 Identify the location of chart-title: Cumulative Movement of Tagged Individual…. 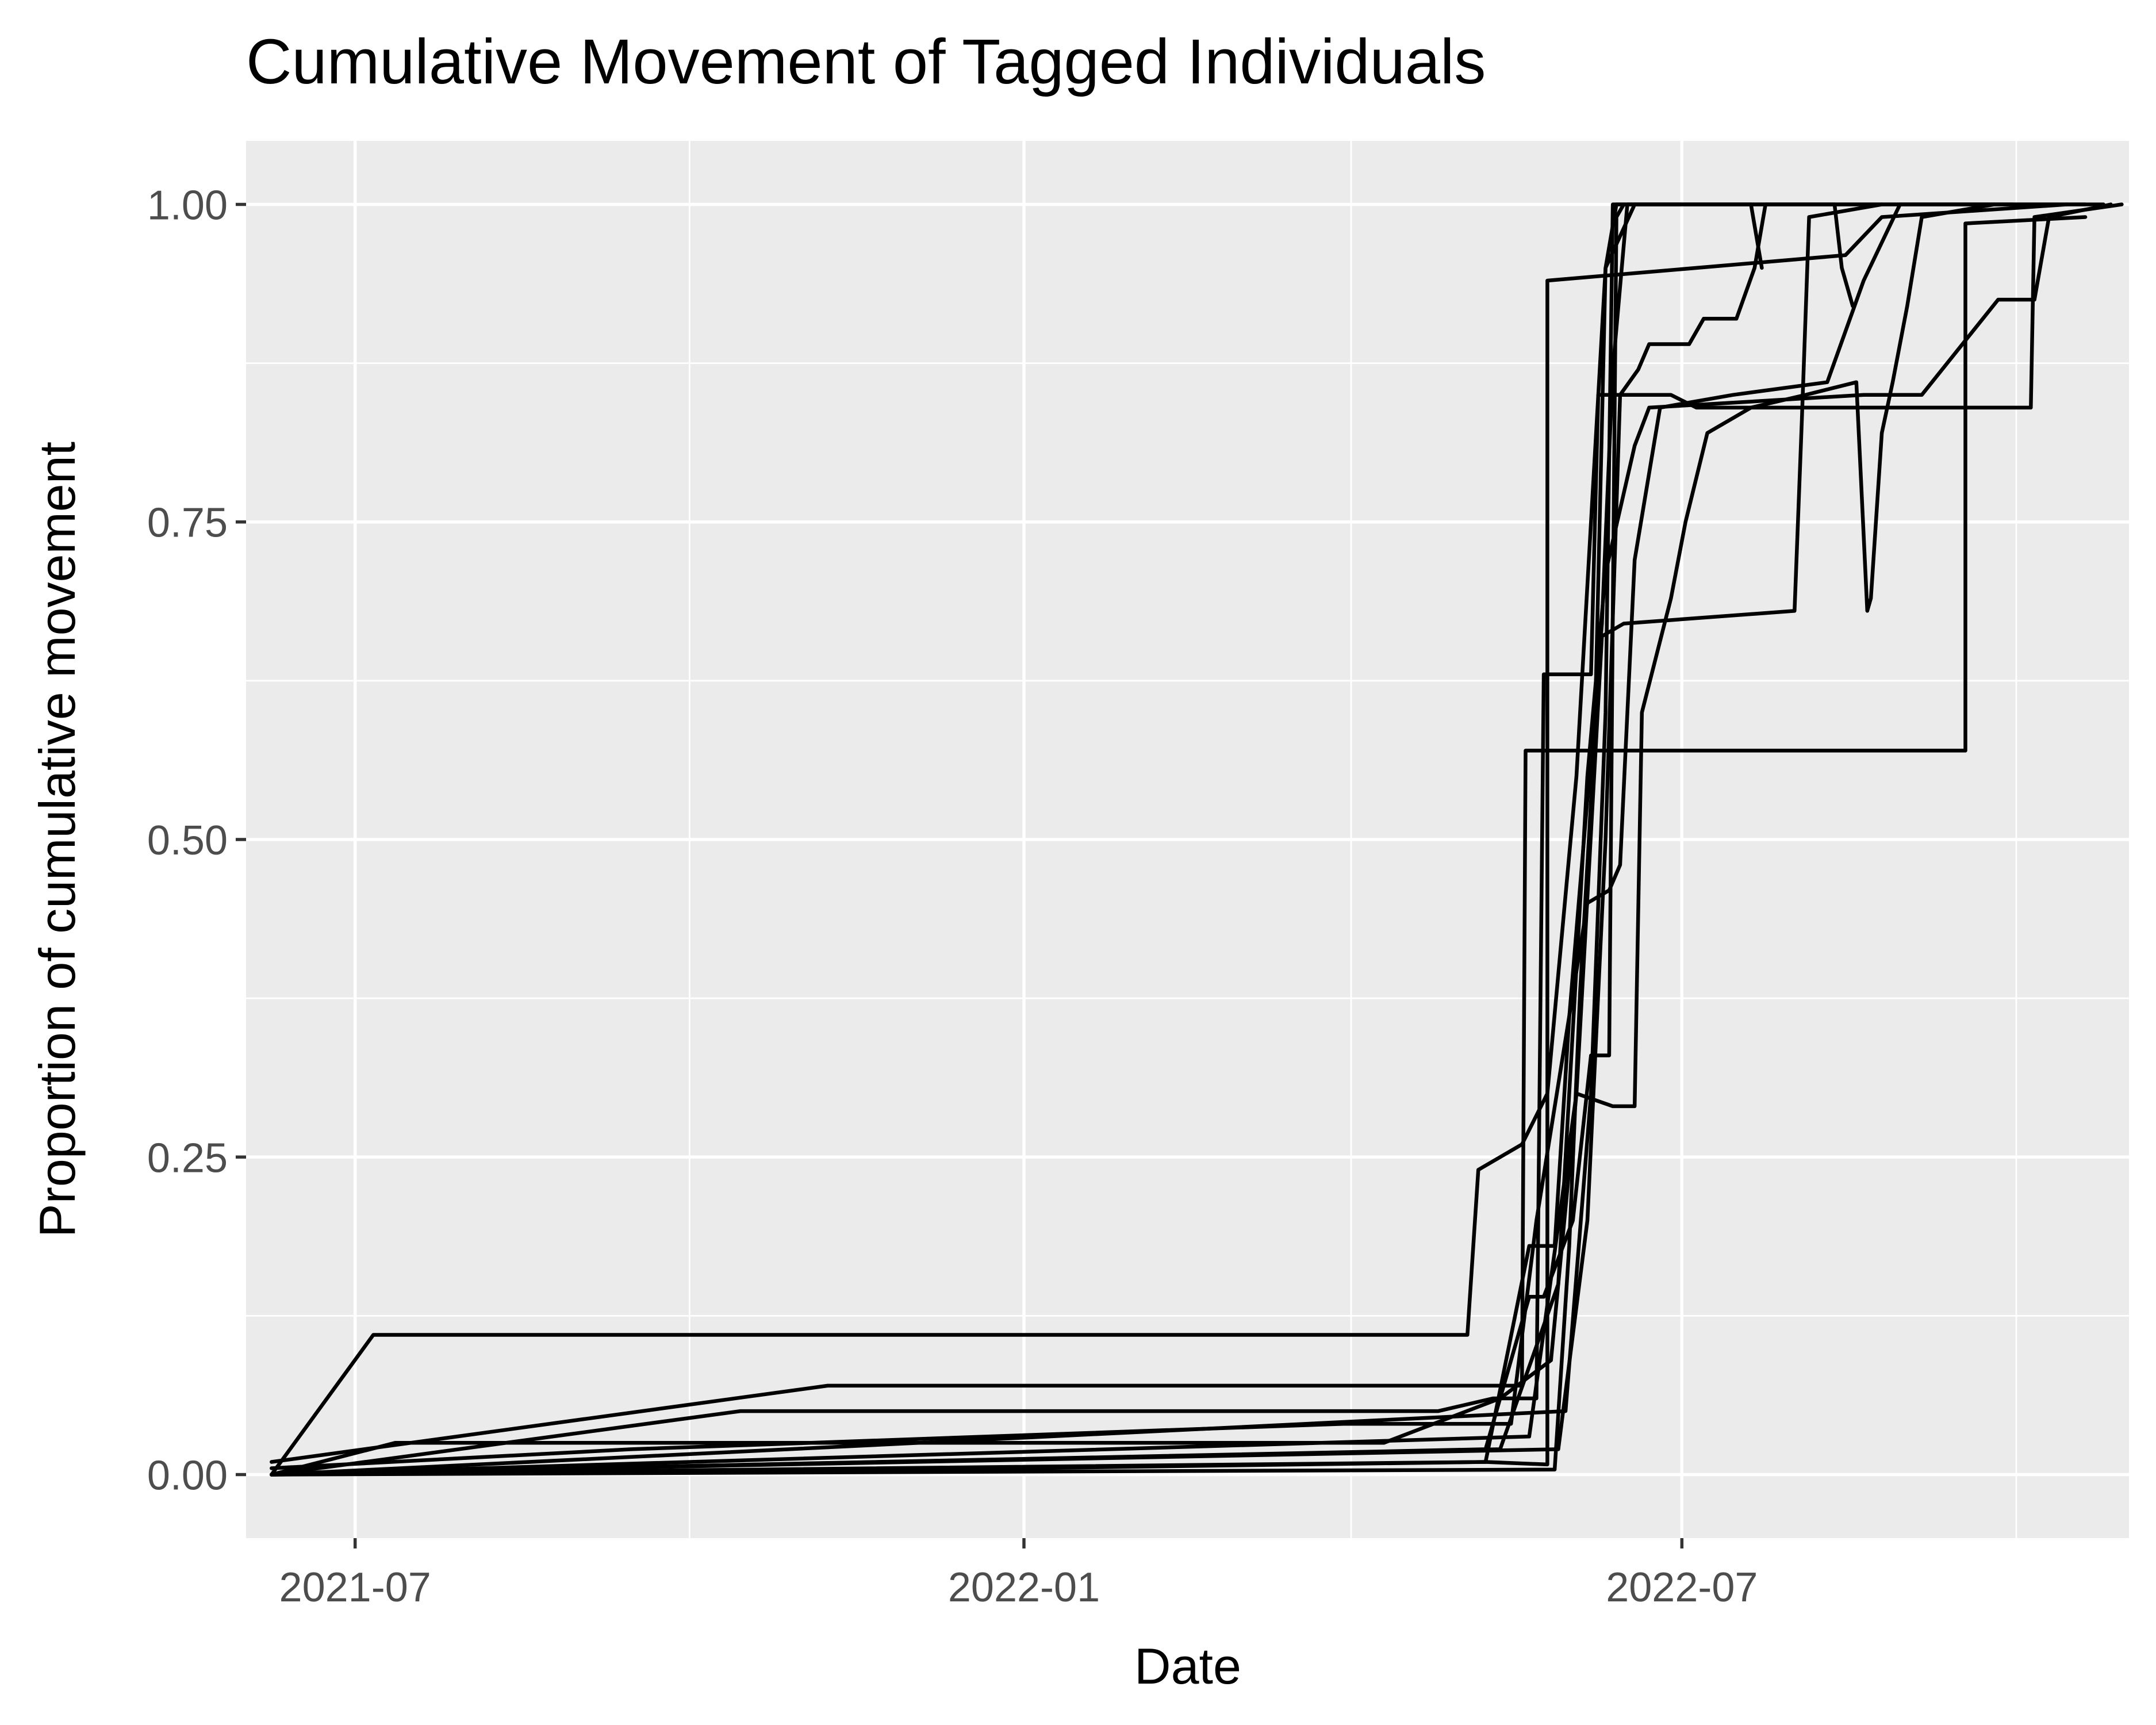
(866, 61).